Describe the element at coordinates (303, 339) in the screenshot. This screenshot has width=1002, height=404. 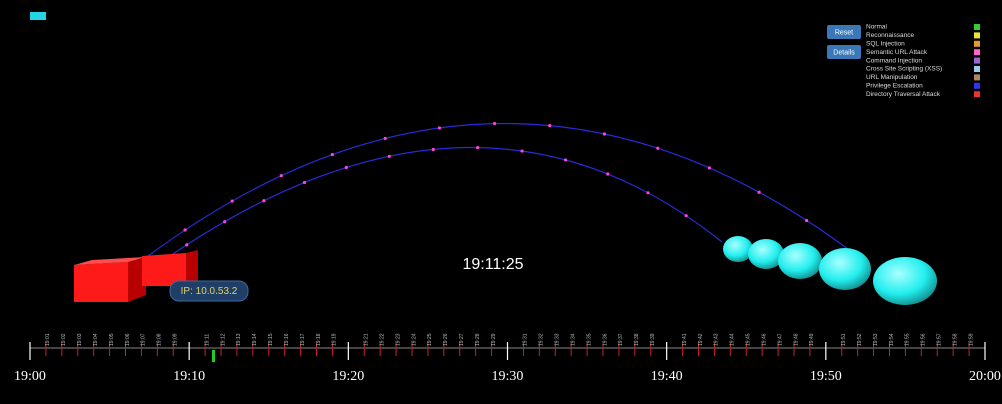
I see `minor-label: 19:17` at that location.